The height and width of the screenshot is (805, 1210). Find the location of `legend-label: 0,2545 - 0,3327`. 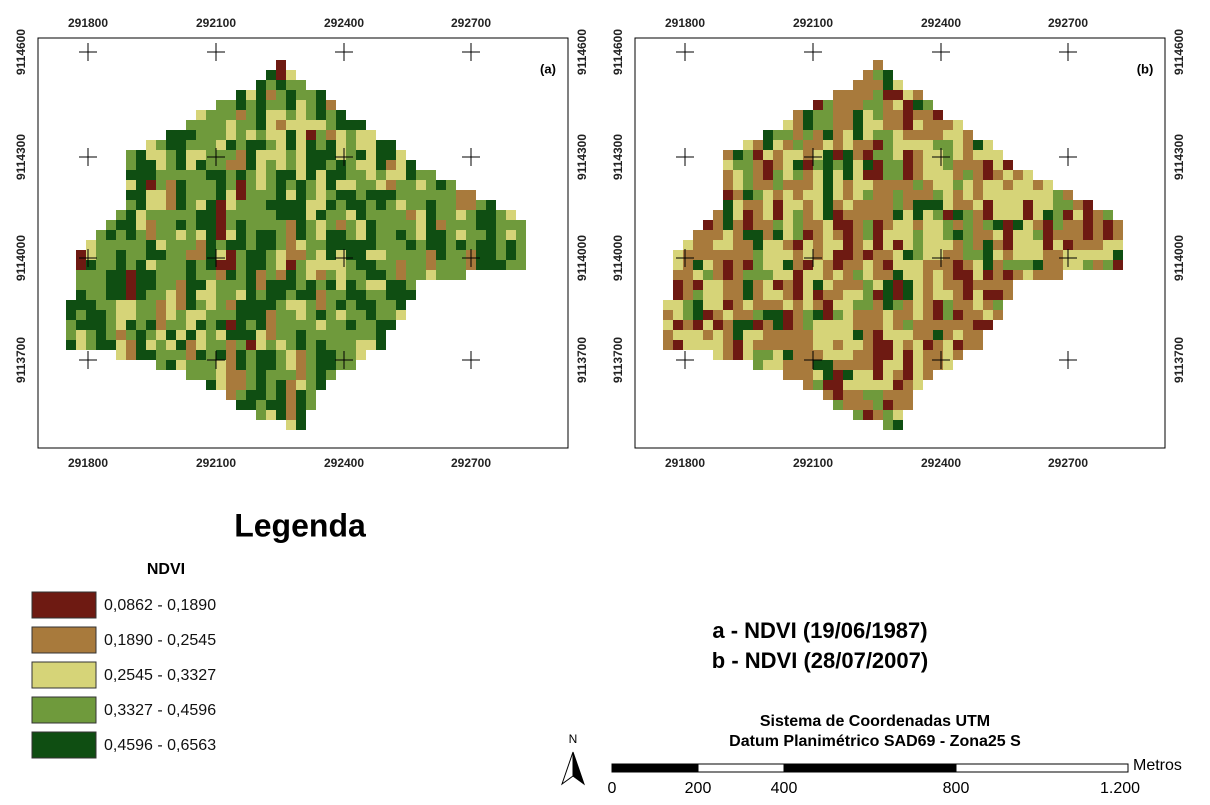

legend-label: 0,2545 - 0,3327 is located at coordinates (160, 675).